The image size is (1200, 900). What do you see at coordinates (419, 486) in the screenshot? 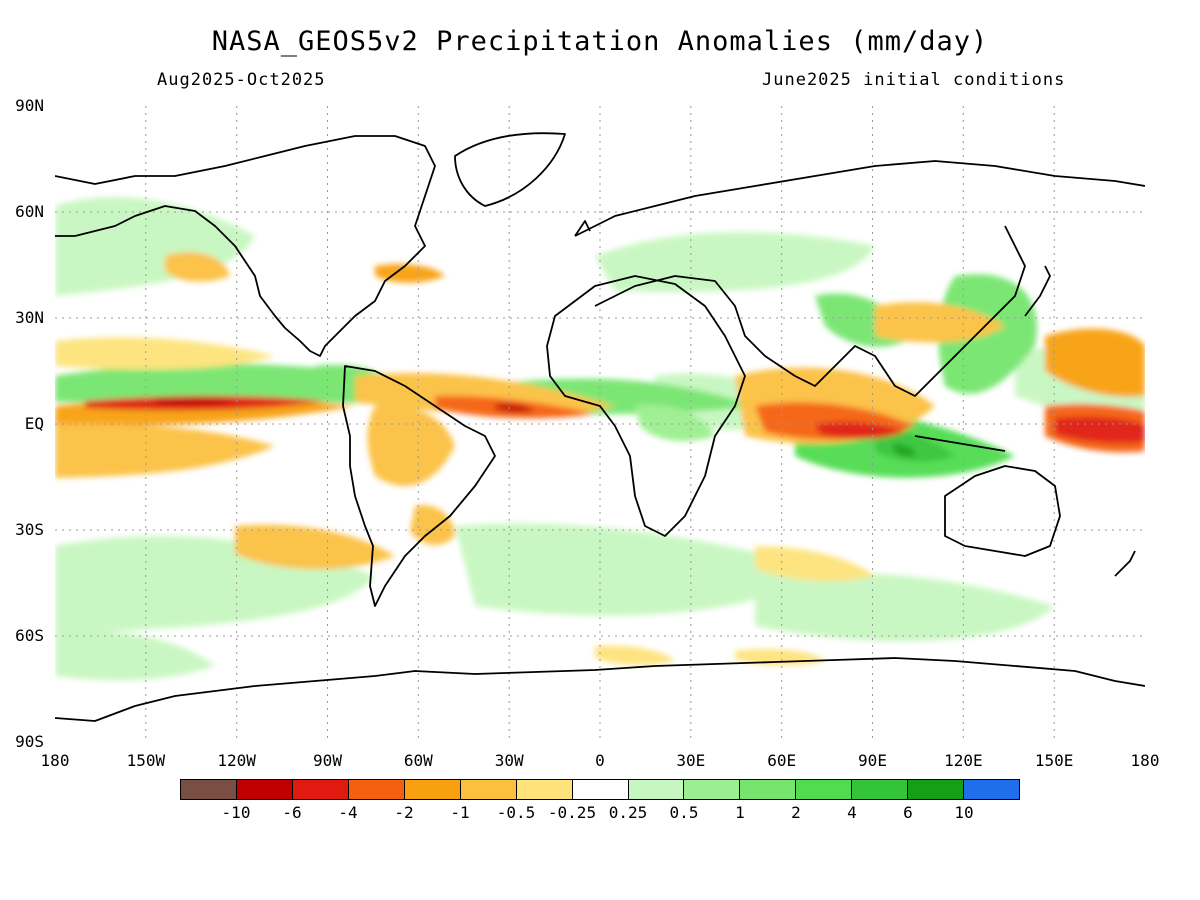
I see `coast-south-america` at bounding box center [419, 486].